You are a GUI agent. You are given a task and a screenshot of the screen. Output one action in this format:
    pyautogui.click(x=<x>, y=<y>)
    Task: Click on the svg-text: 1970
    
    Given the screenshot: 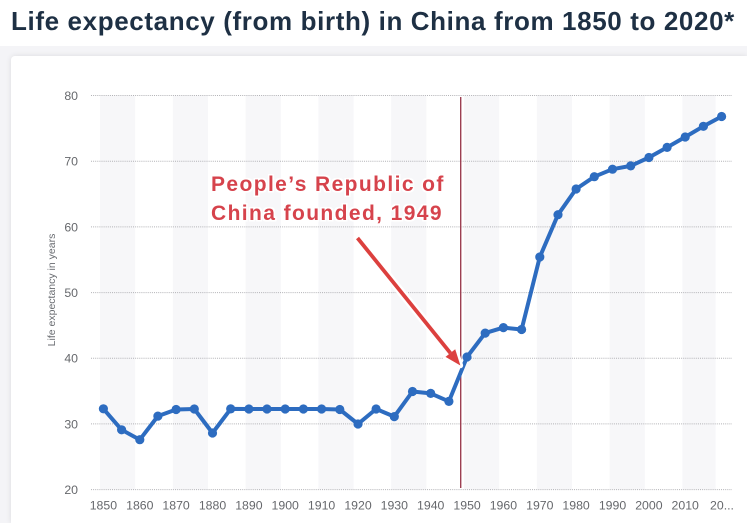 What is the action you would take?
    pyautogui.click(x=540, y=505)
    